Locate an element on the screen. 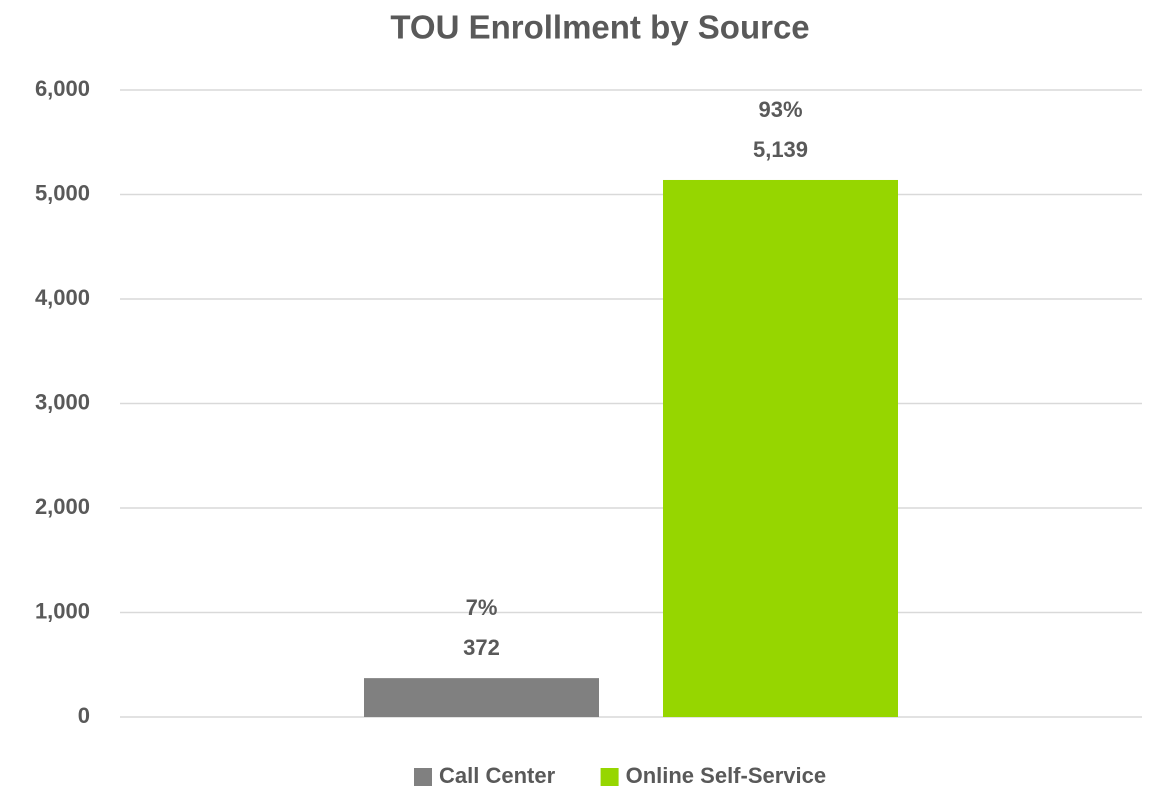 This screenshot has width=1158, height=787. legend-label: Online Self-Service is located at coordinates (726, 775).